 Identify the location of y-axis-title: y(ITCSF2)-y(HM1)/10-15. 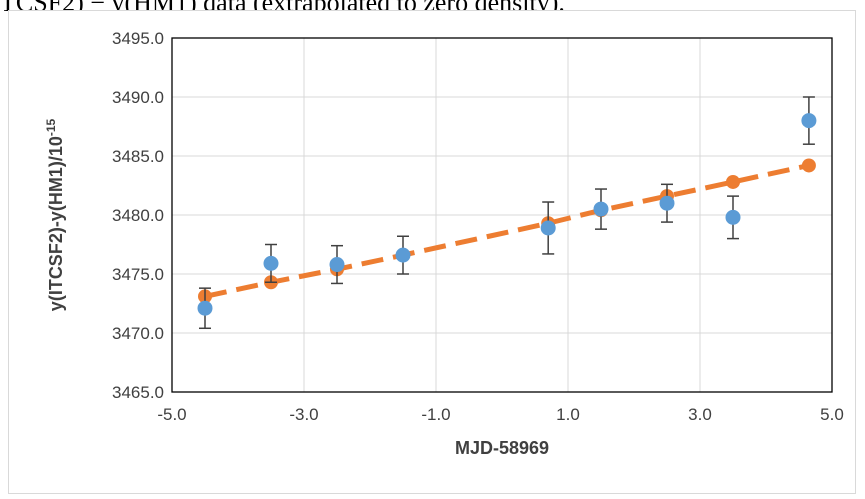
(55, 214).